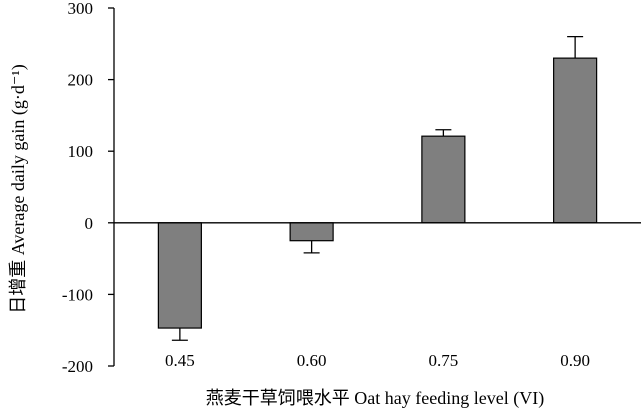 The width and height of the screenshot is (641, 412). I want to click on y-tick-label: 300, so click(81, 9).